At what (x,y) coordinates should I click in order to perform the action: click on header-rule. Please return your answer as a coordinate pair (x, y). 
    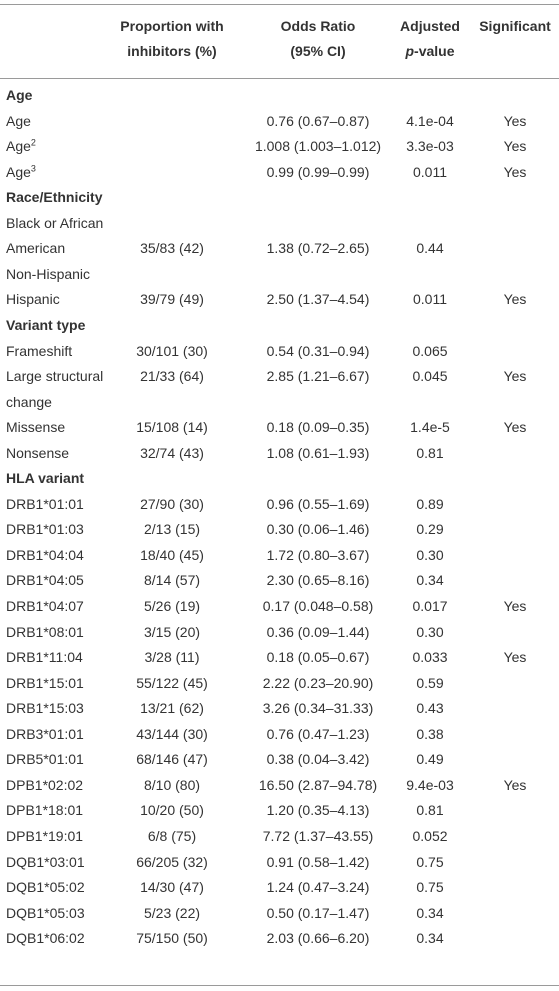
    Looking at the image, I should click on (279, 78).